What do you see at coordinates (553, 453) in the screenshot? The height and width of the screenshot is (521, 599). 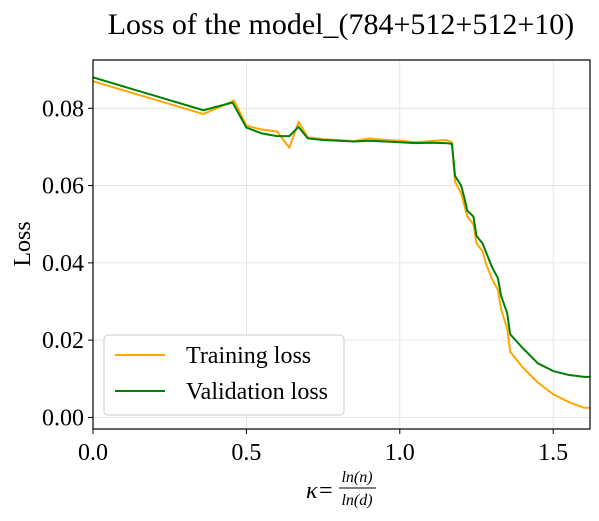 I see `x-tick-label: 1.5` at bounding box center [553, 453].